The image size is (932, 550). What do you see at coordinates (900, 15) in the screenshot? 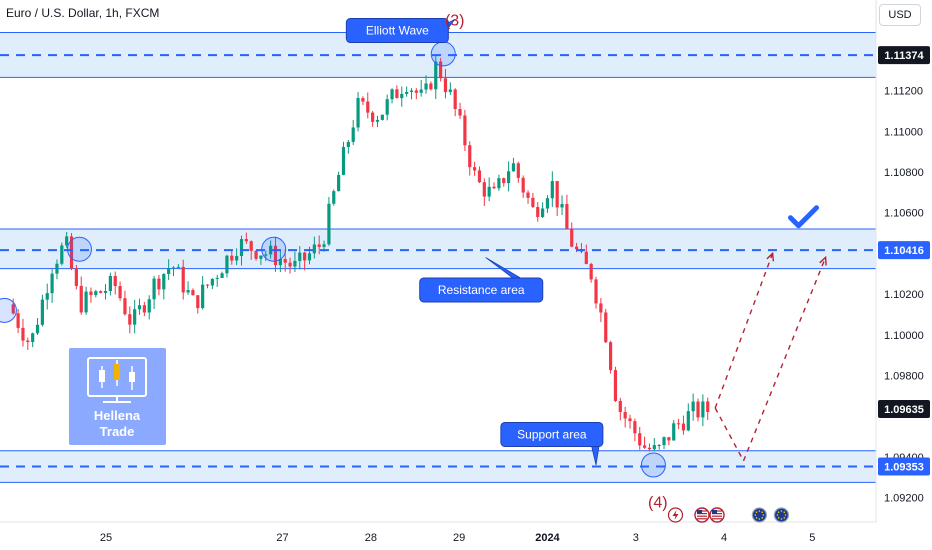
I see `currency-button: USD` at bounding box center [900, 15].